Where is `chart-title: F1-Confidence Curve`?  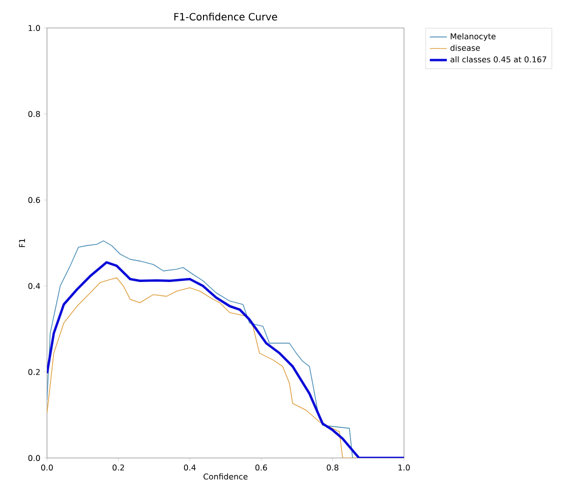
chart-title: F1-Confidence Curve is located at coordinates (226, 16).